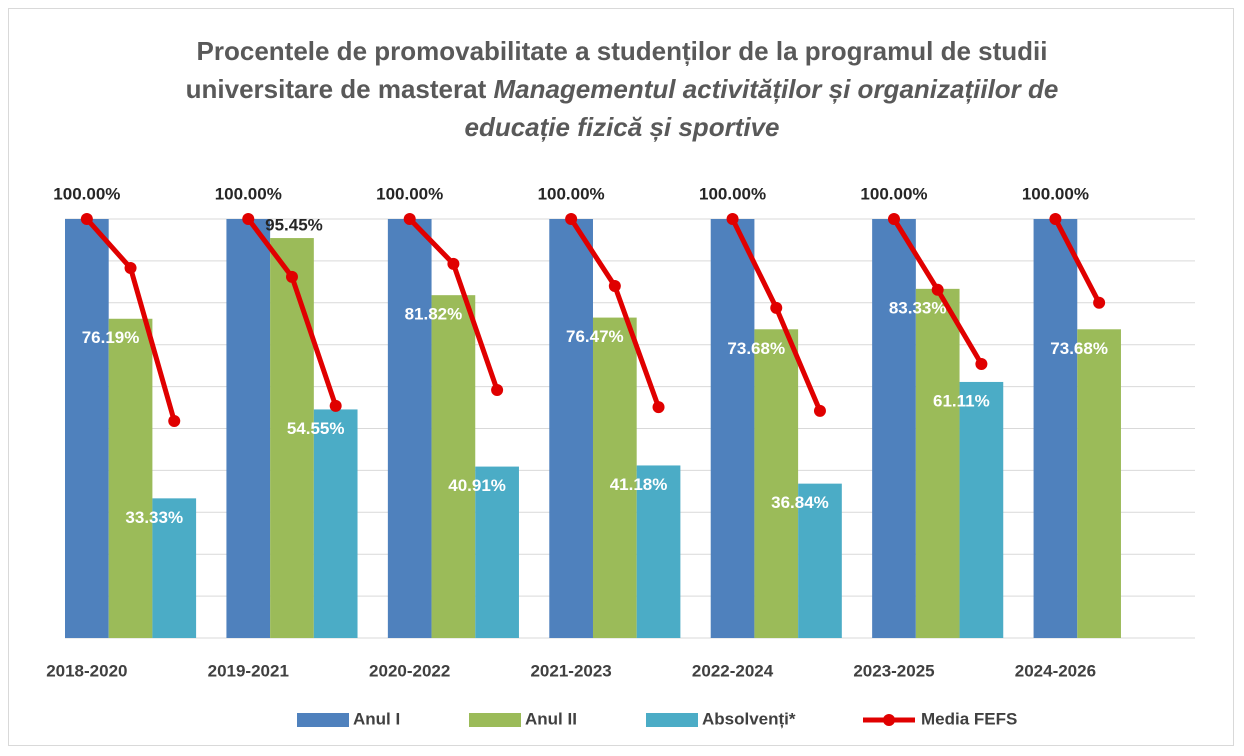 The image size is (1244, 756). I want to click on x-tick-label: 2022-2024, so click(733, 670).